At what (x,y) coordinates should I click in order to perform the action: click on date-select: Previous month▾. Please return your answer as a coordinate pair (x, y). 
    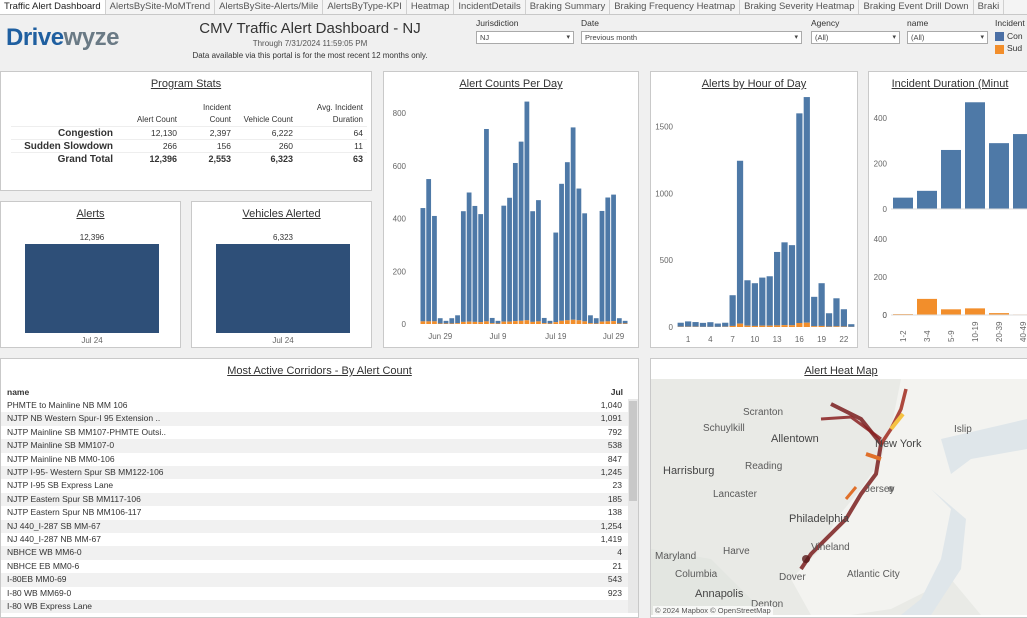
    Looking at the image, I should click on (691, 37).